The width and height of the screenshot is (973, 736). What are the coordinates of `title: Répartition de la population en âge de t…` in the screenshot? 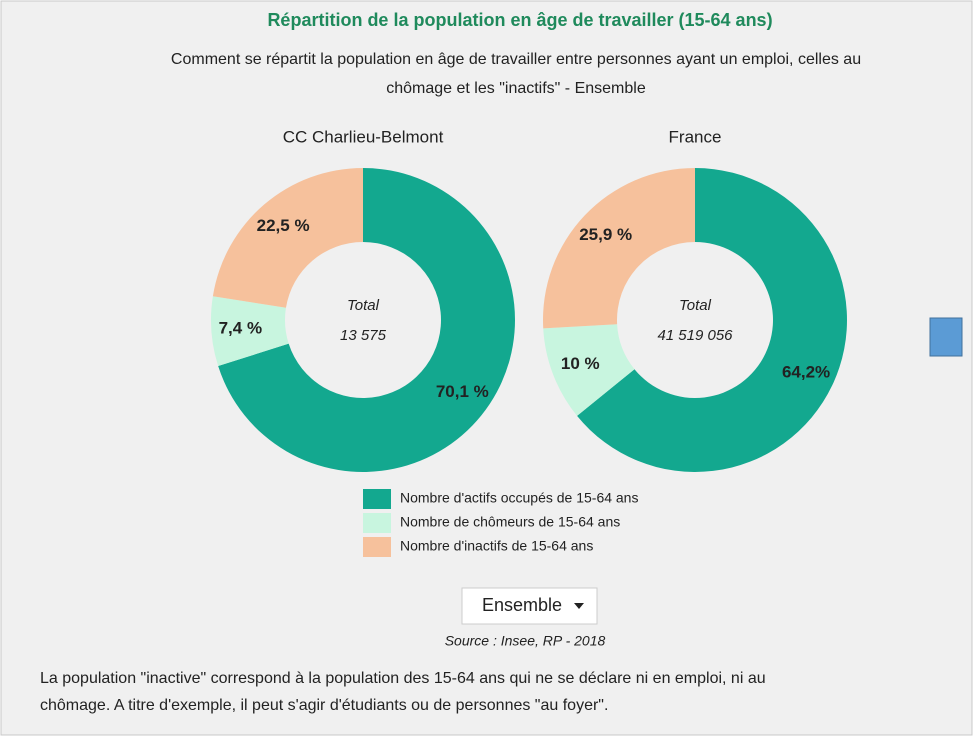 It's located at (519, 20).